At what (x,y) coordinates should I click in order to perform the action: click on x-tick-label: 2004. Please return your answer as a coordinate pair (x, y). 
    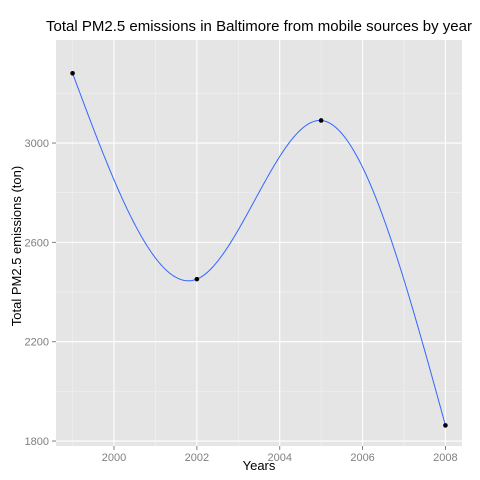
    Looking at the image, I should click on (279, 458).